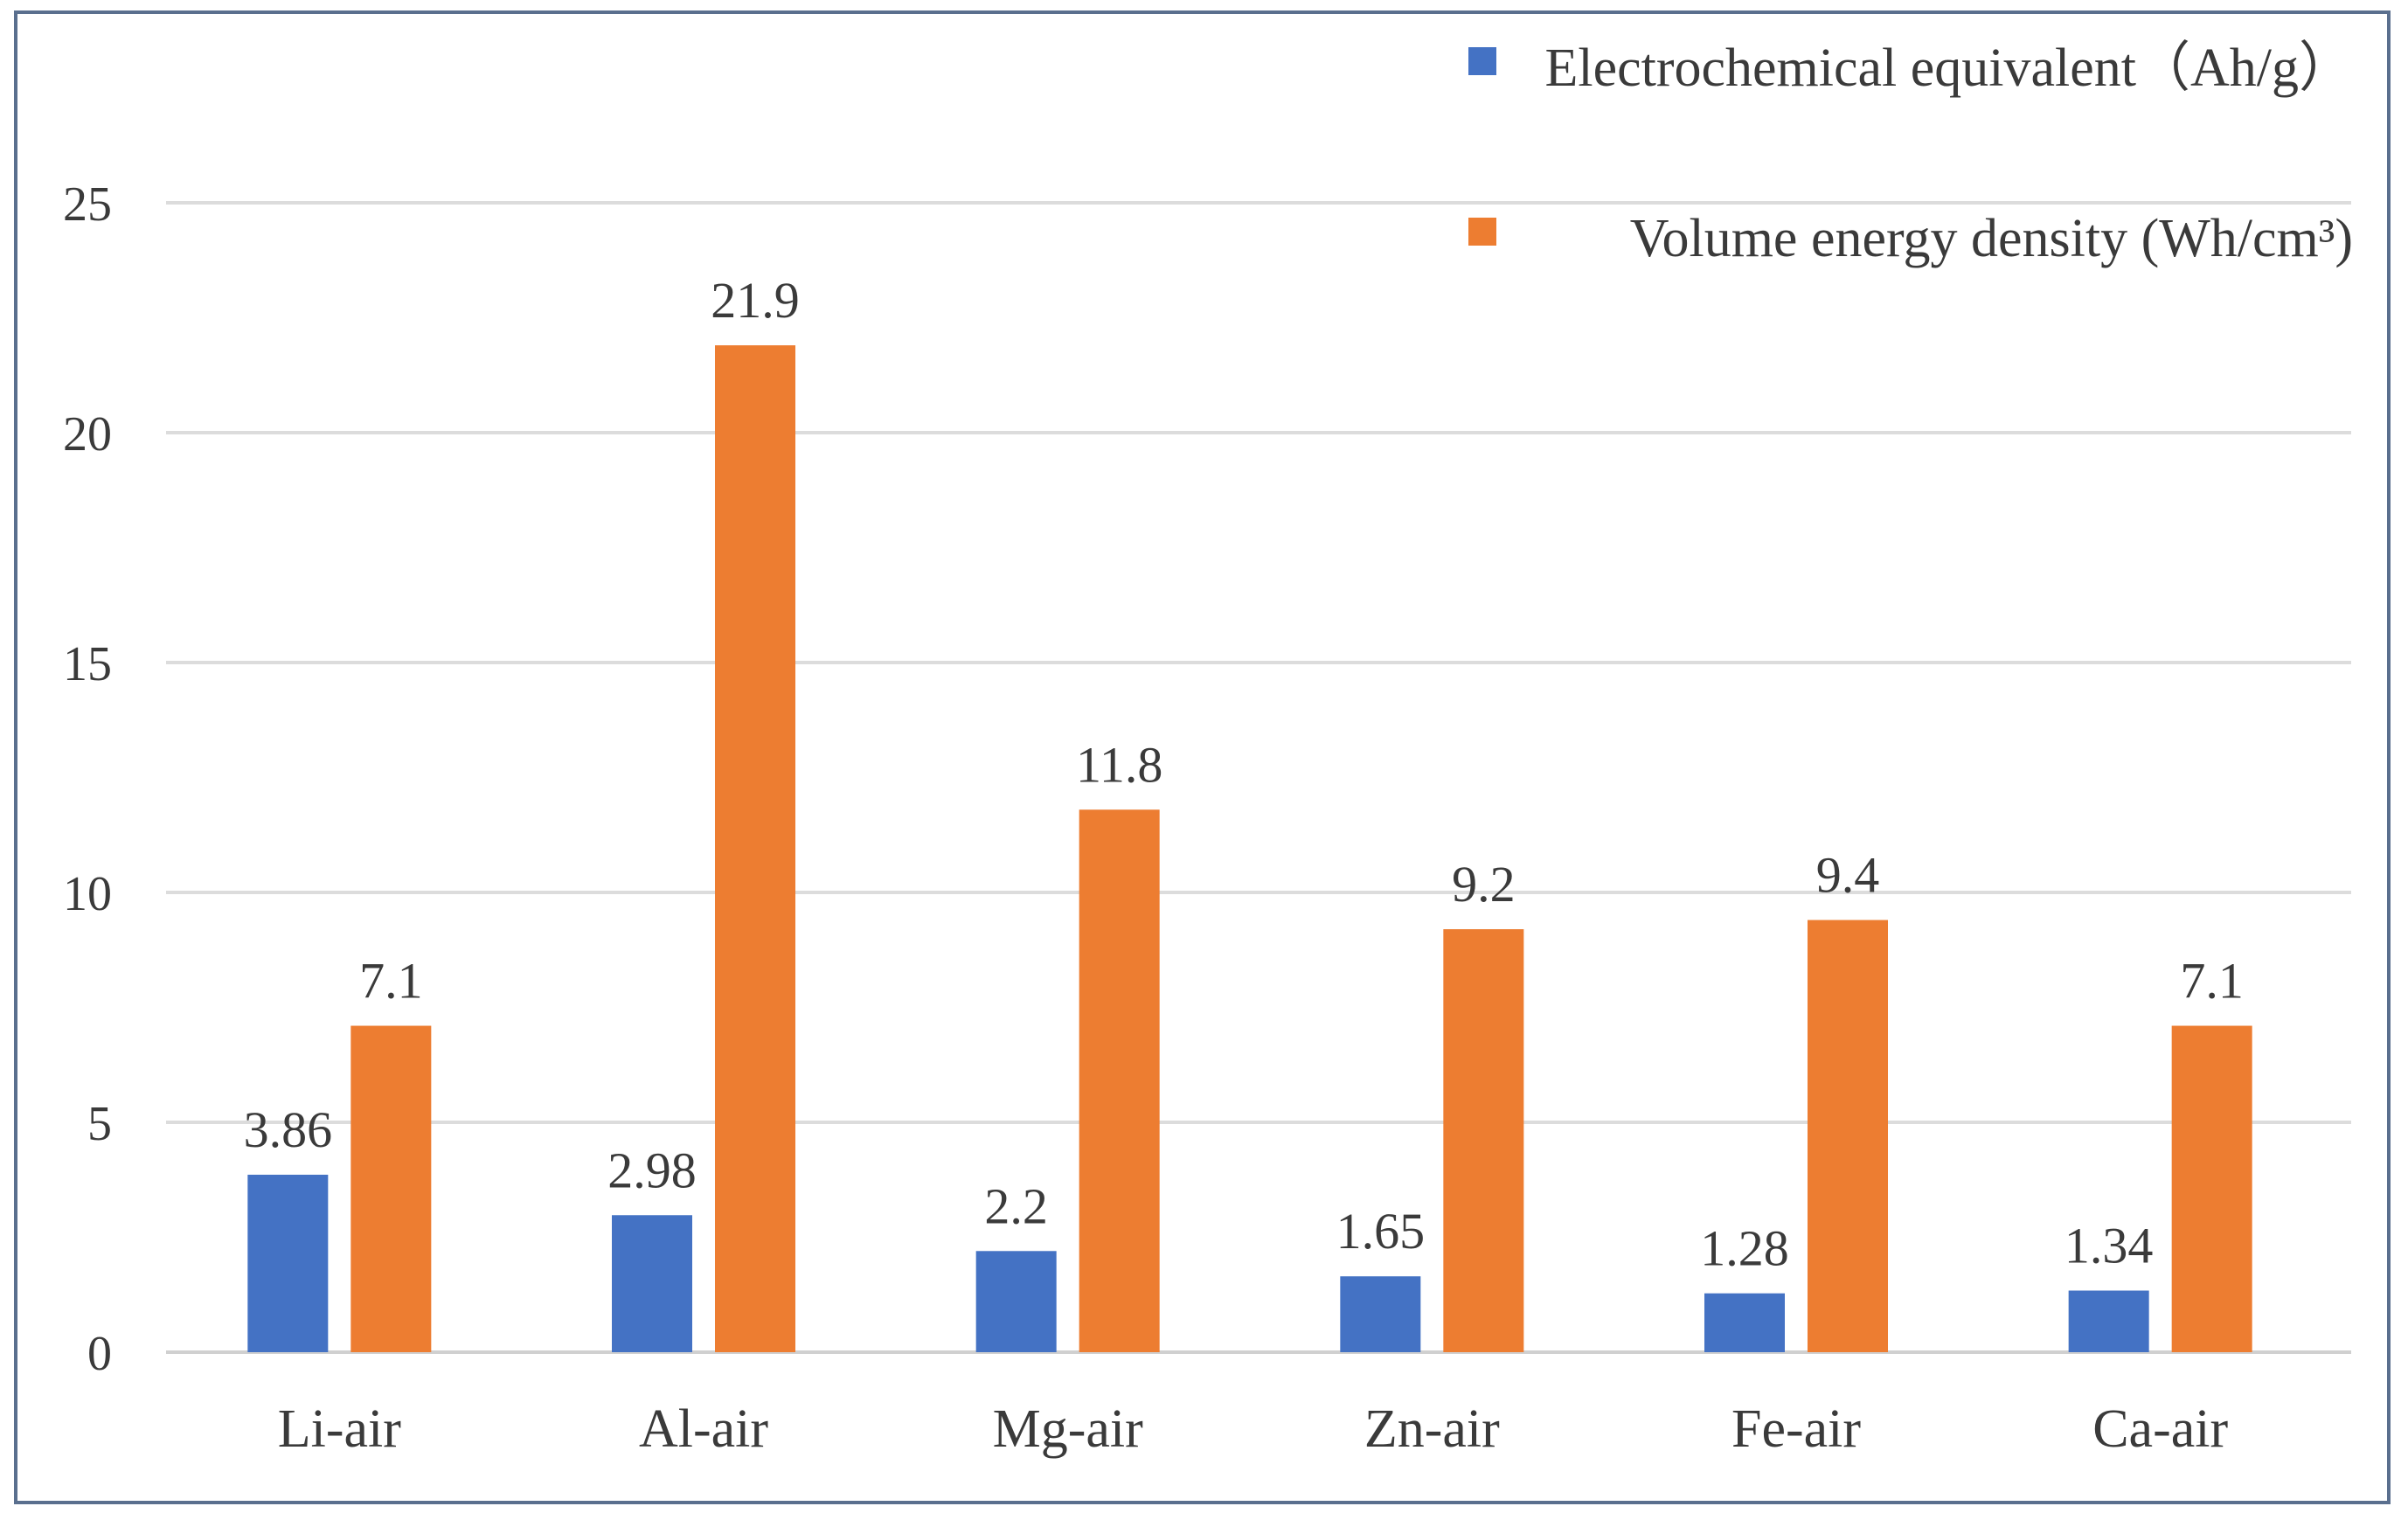  Describe the element at coordinates (288, 1129) in the screenshot. I see `data-label: 3.86` at that location.